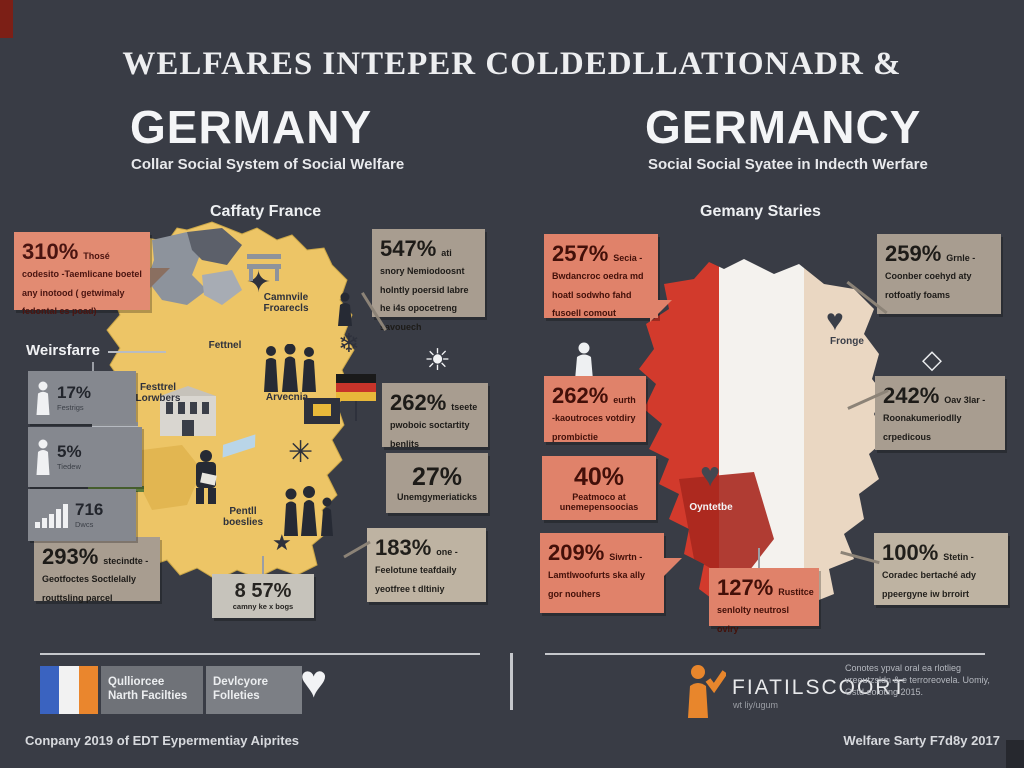 The height and width of the screenshot is (768, 1024). What do you see at coordinates (263, 607) in the screenshot?
I see `stat-desc: camny ke x bogs` at bounding box center [263, 607].